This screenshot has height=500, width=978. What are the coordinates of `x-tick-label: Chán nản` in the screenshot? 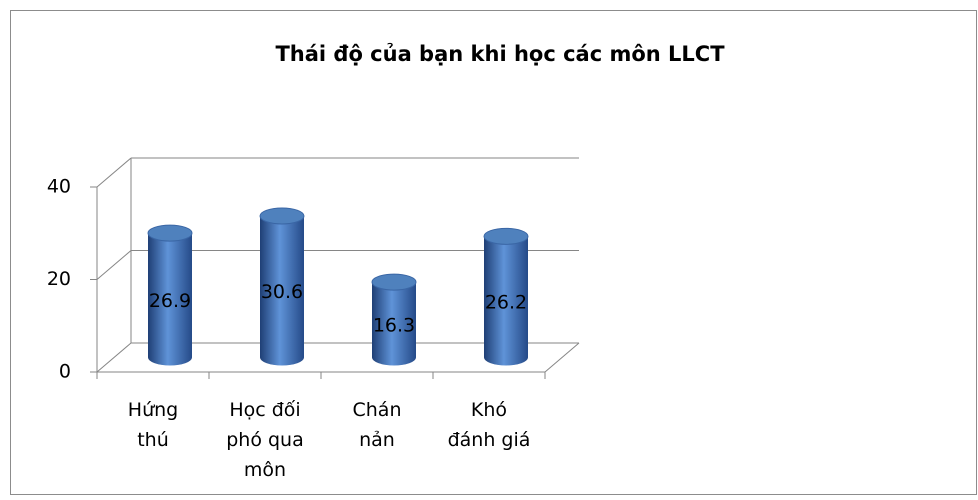 It's located at (377, 425).